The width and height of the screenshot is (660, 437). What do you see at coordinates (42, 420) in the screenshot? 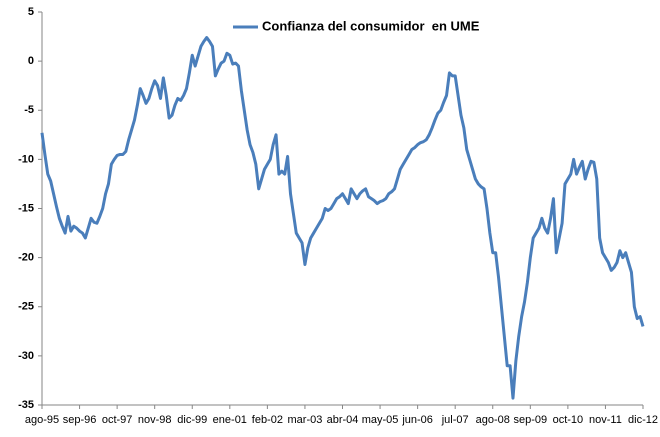
I see `x-tick-label: ago-95` at bounding box center [42, 420].